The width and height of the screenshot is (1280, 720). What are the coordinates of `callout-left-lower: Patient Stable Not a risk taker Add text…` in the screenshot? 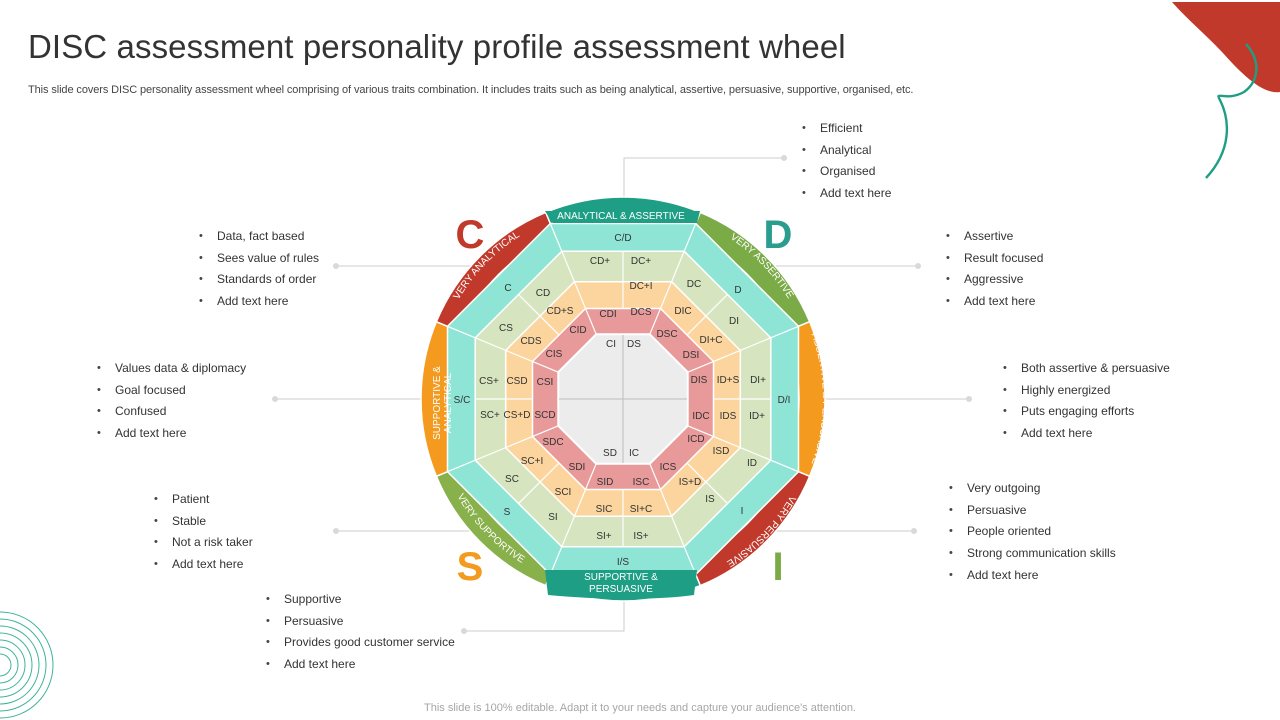 It's located at (203, 532).